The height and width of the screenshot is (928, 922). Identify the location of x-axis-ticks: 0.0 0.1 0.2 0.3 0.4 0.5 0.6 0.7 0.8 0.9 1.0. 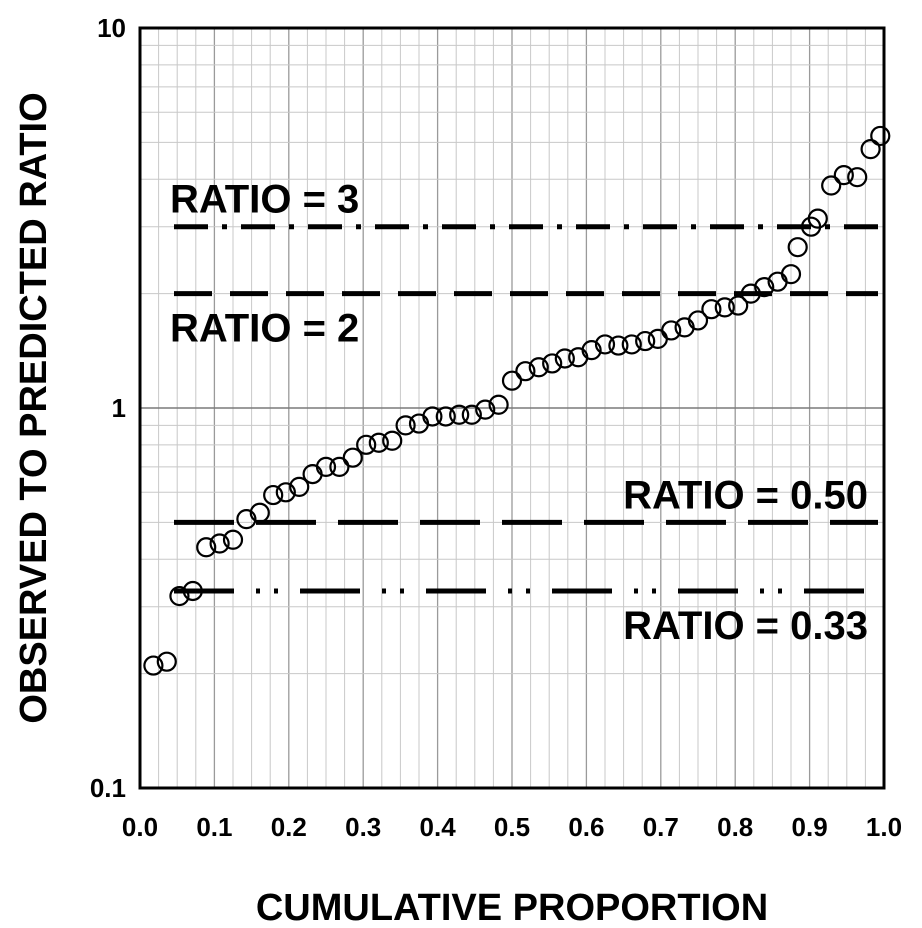
(512, 827).